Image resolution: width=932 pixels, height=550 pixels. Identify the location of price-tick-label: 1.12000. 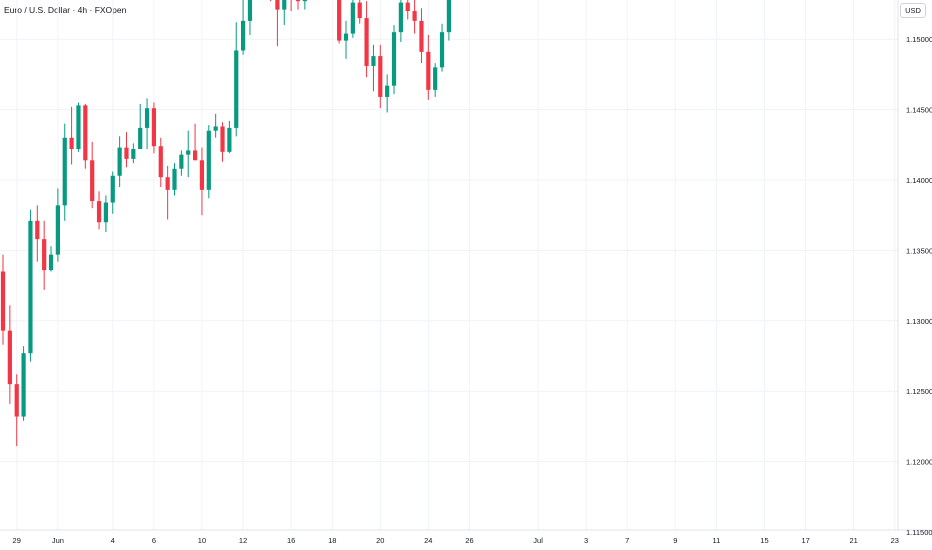
(919, 462).